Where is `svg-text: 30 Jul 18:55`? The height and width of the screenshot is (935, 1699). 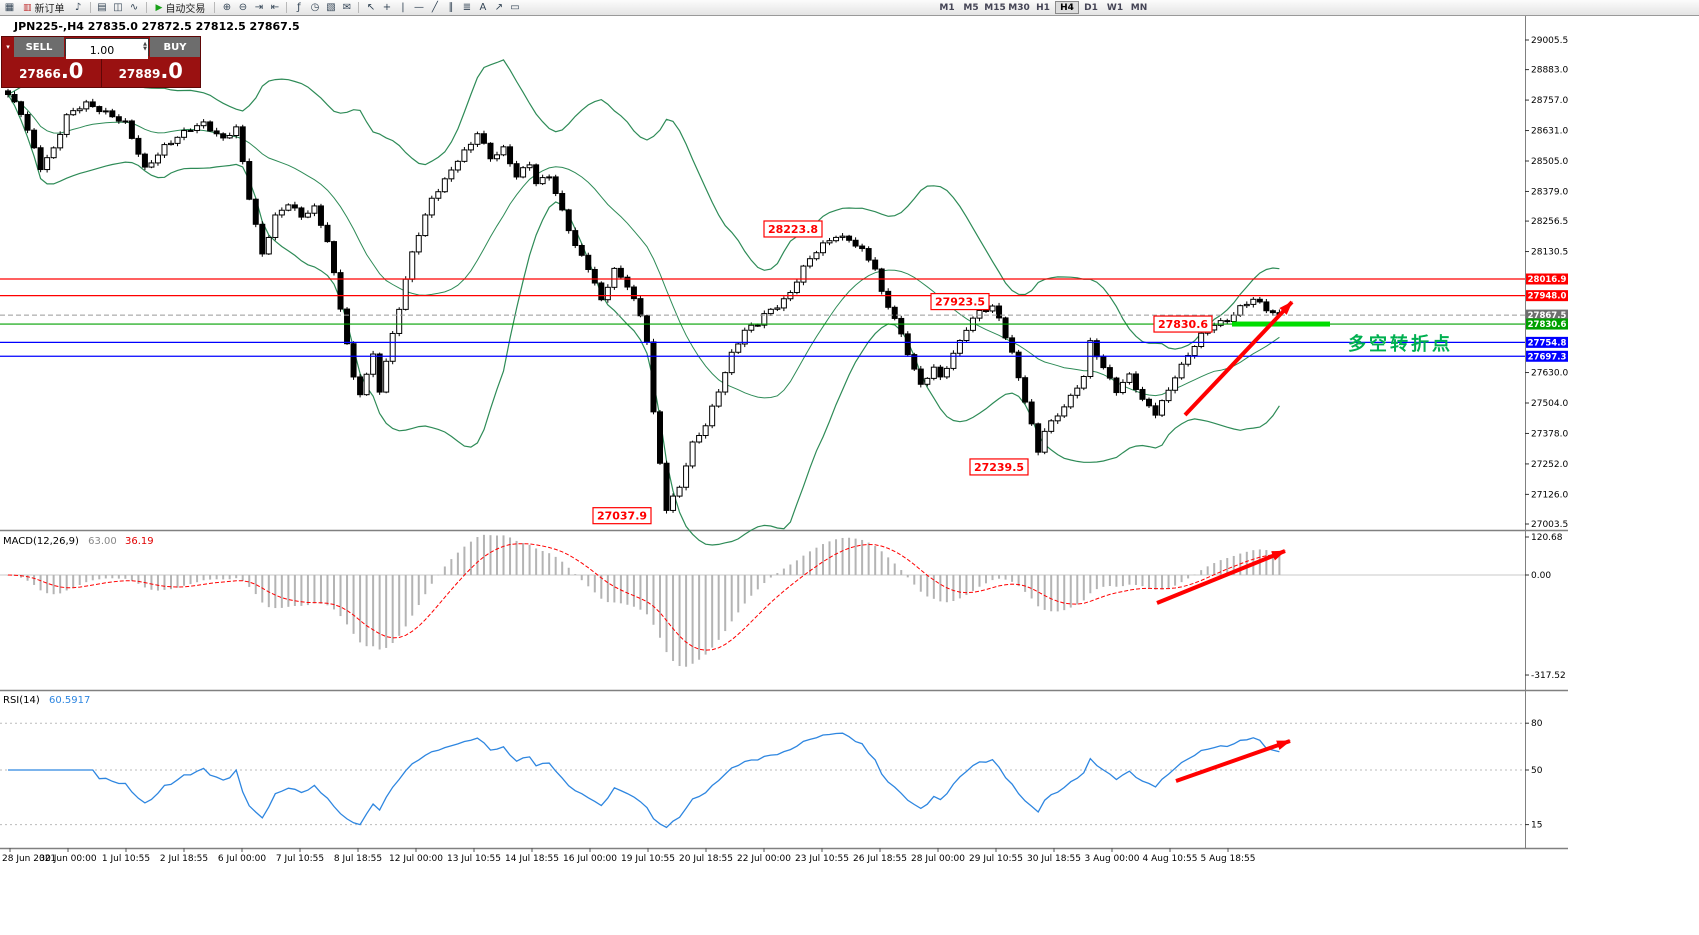
svg-text: 30 Jul 18:55 is located at coordinates (1054, 859).